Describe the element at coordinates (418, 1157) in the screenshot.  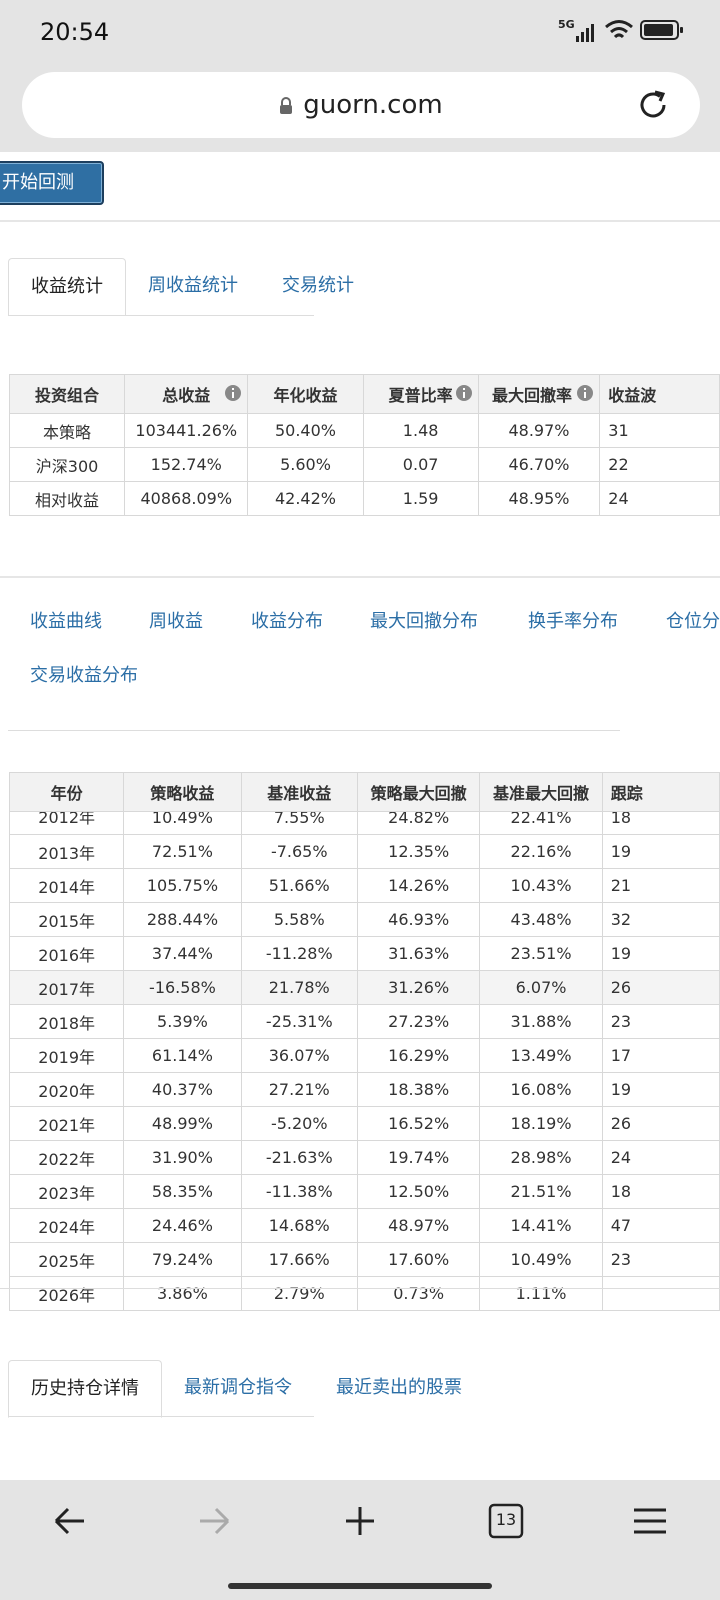
I see `cell: 19.74%` at that location.